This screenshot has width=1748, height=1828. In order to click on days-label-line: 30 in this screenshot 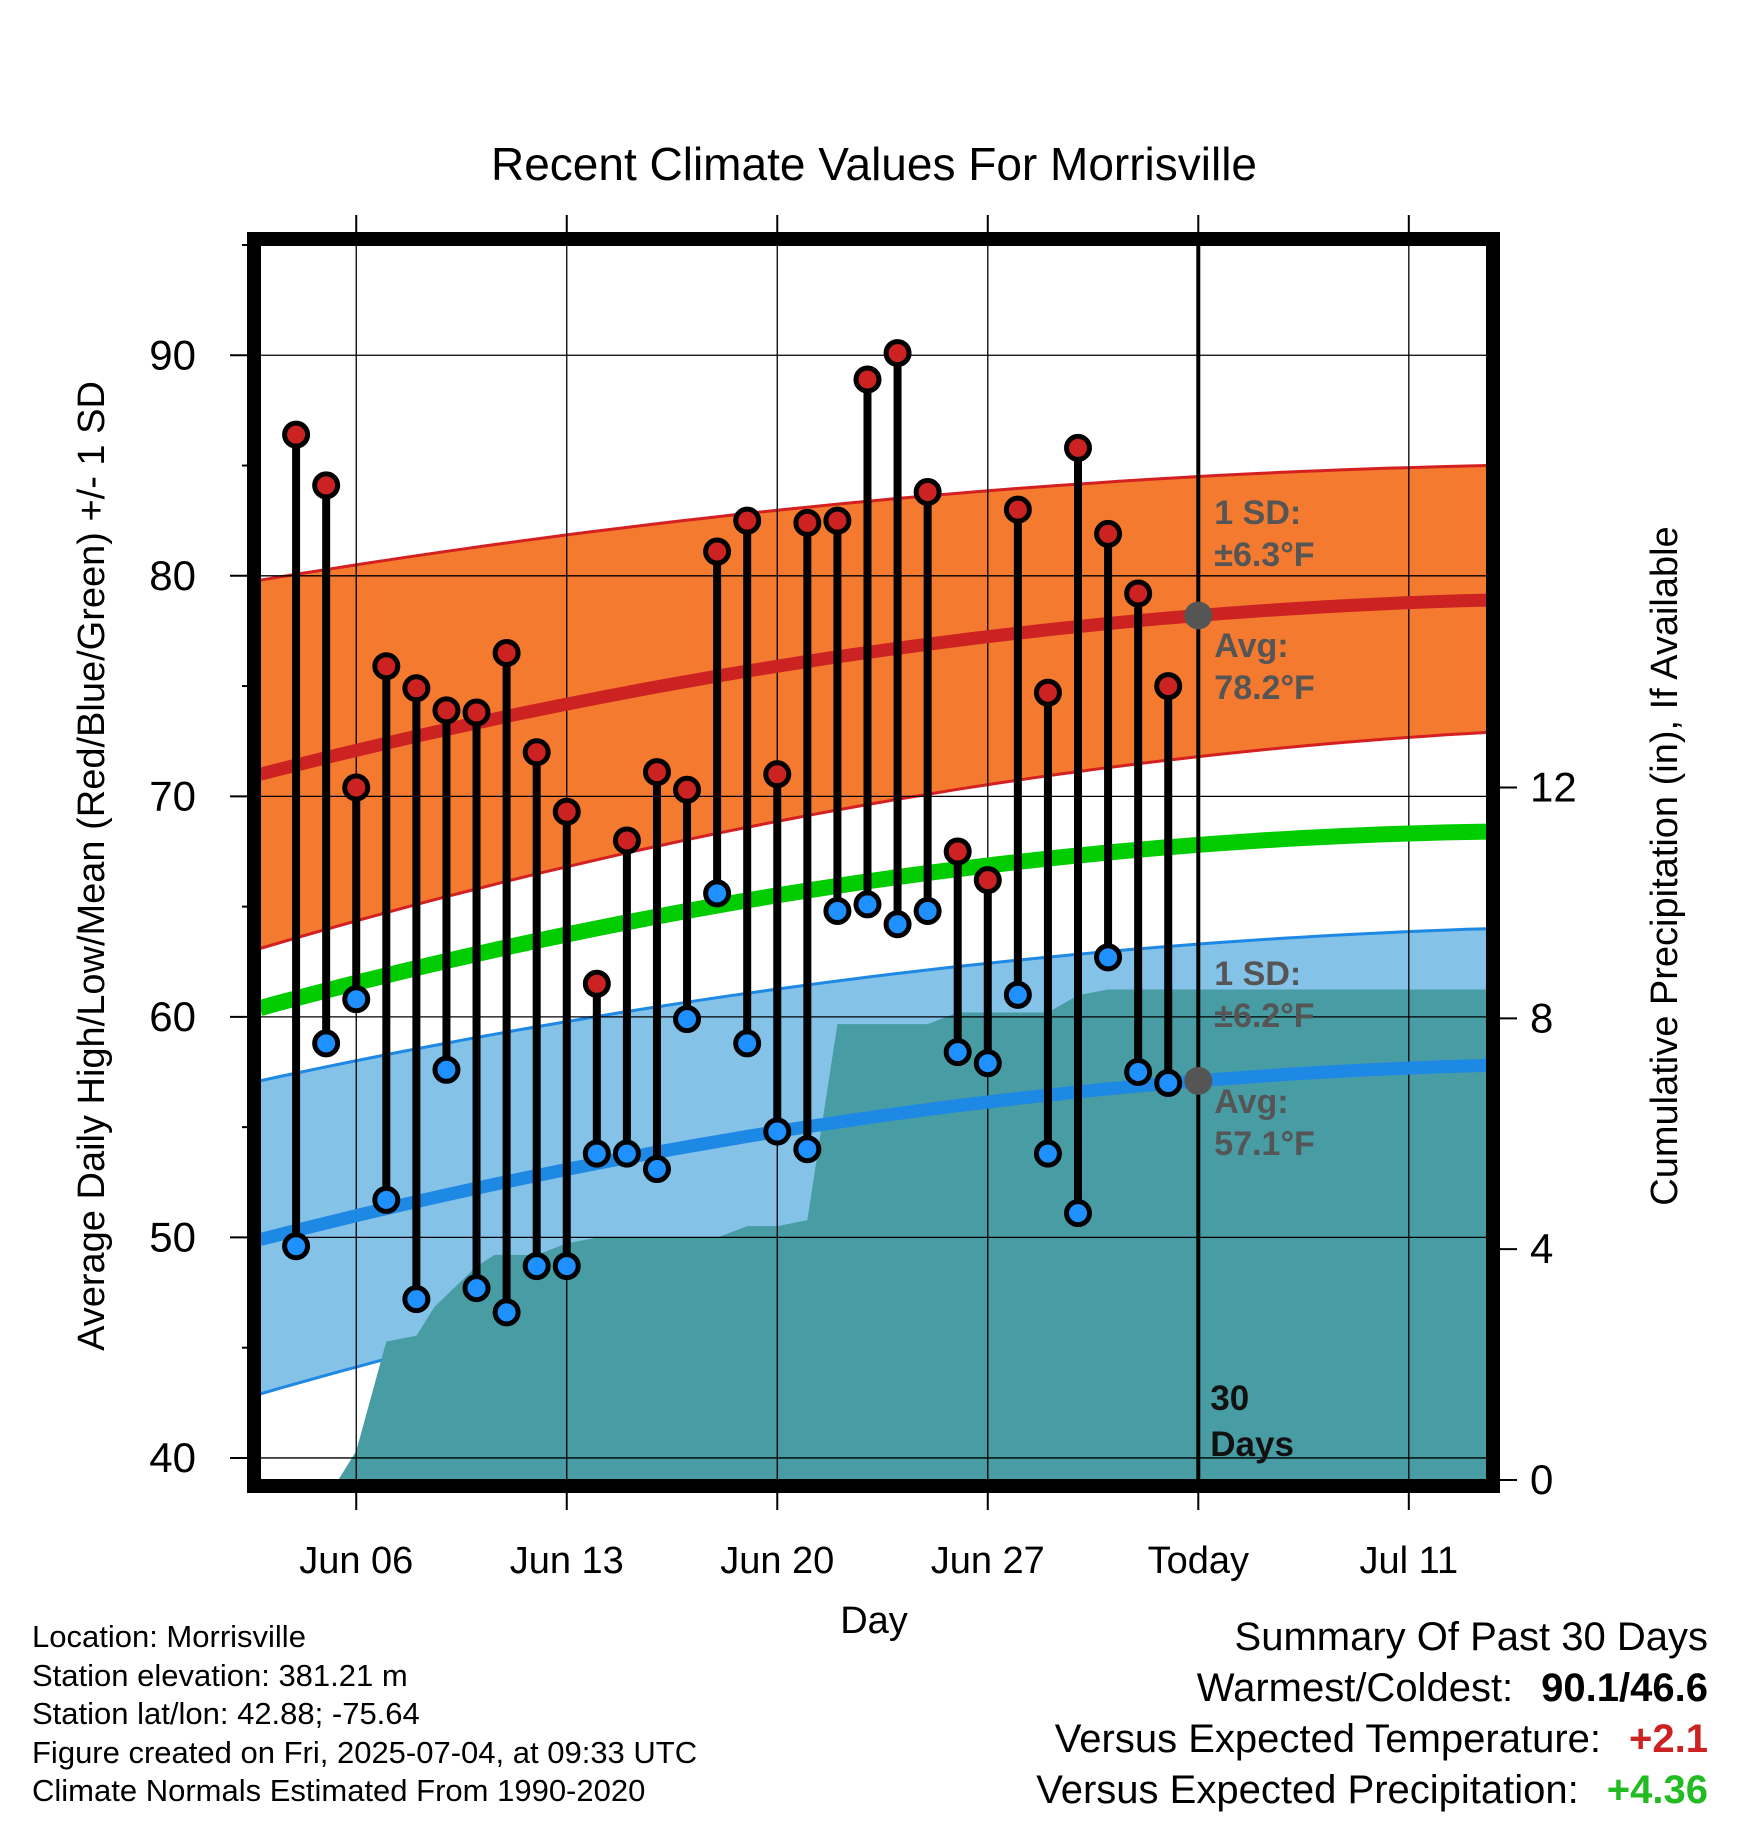, I will do `click(1229, 1398)`.